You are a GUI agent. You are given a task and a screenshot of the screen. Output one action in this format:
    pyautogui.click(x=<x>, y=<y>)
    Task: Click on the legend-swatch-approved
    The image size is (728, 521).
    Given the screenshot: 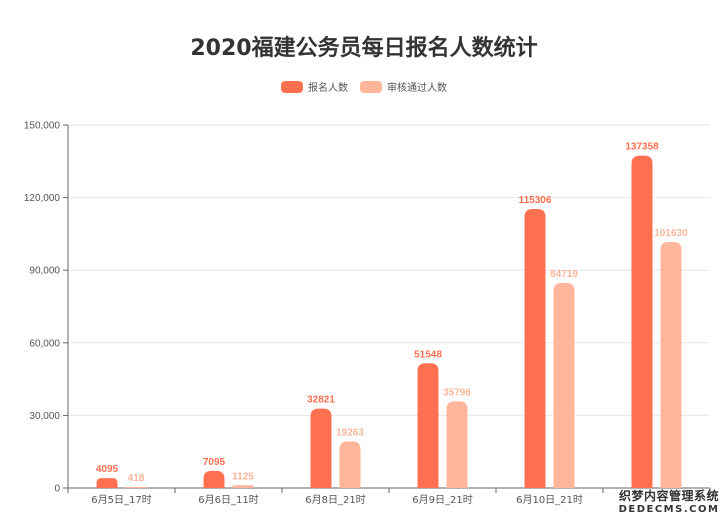 What is the action you would take?
    pyautogui.click(x=371, y=86)
    